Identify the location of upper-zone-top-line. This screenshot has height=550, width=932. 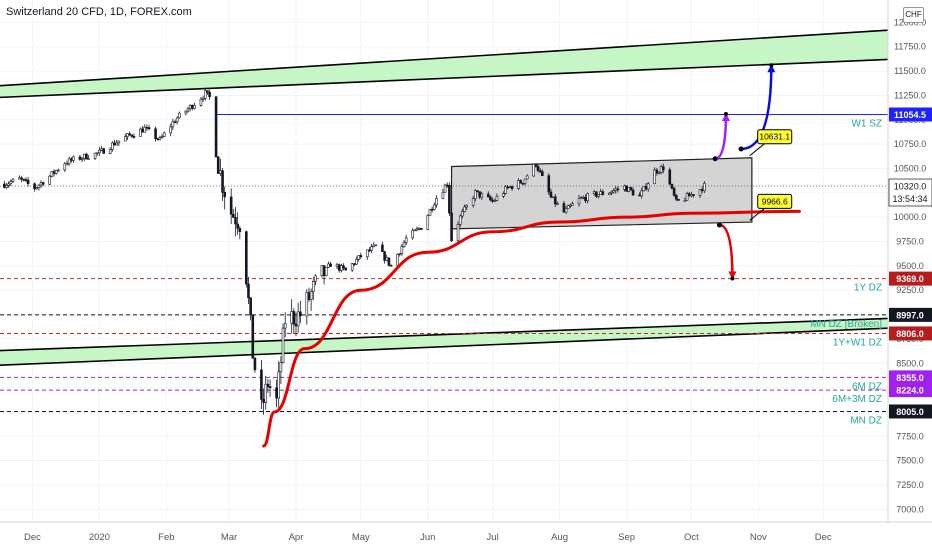
(444, 58).